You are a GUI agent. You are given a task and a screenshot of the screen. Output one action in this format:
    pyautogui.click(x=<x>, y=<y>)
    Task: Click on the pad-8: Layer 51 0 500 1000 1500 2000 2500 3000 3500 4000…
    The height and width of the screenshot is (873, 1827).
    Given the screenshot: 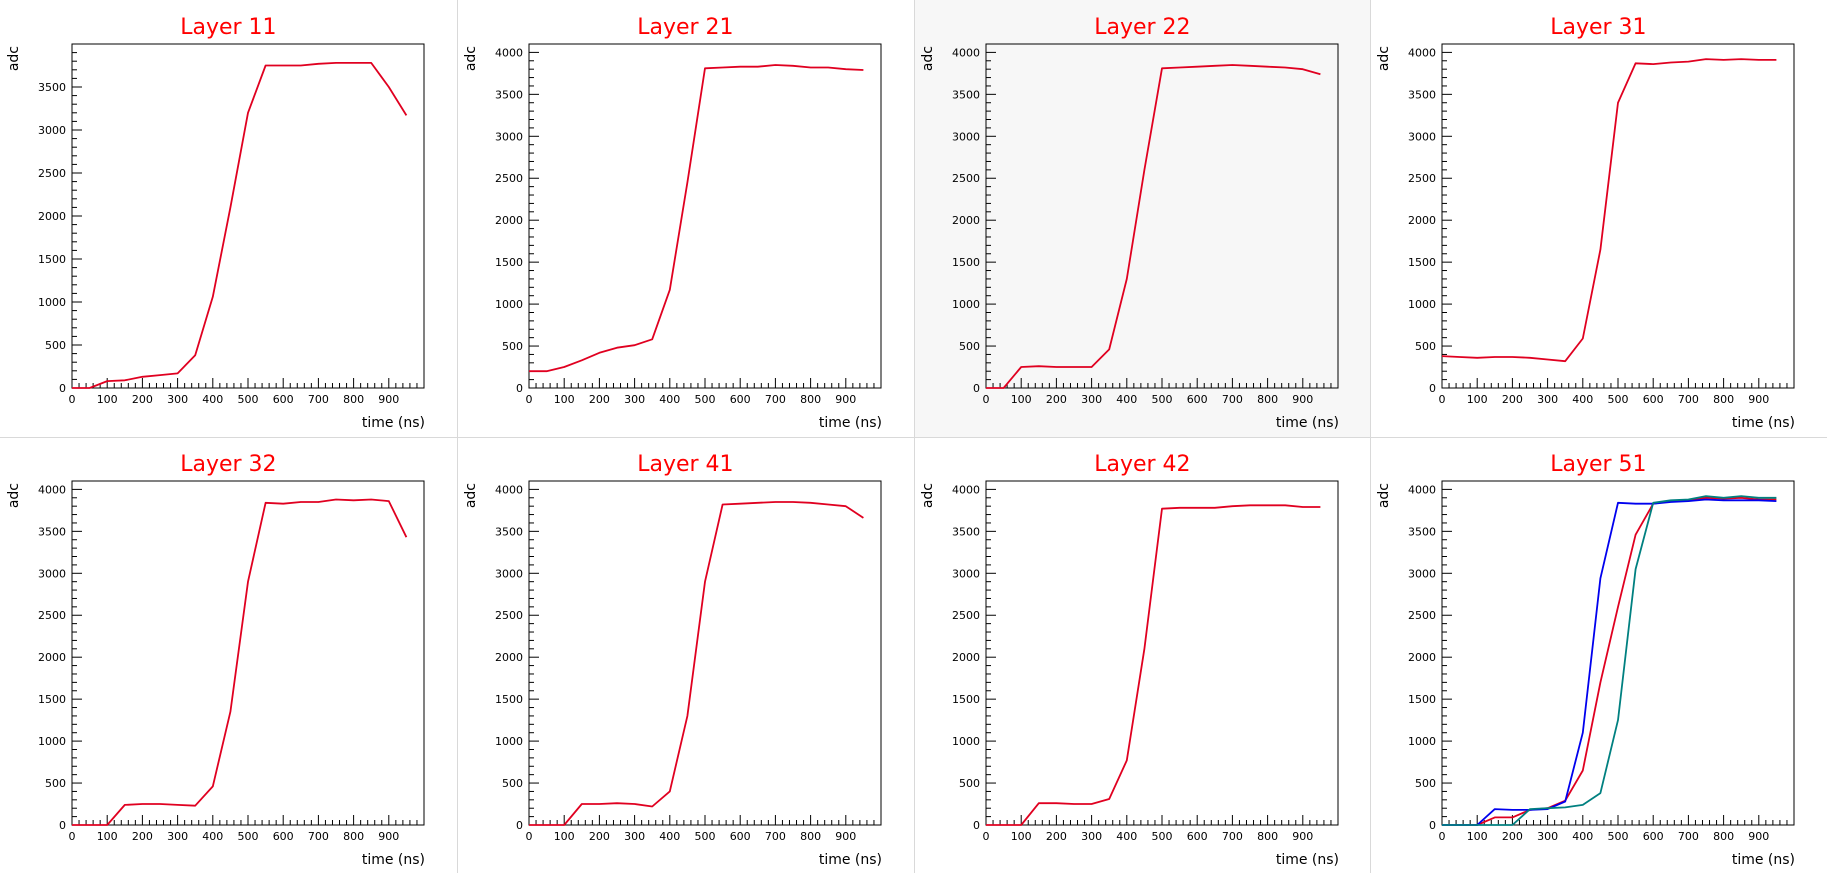 What is the action you would take?
    pyautogui.click(x=1598, y=654)
    